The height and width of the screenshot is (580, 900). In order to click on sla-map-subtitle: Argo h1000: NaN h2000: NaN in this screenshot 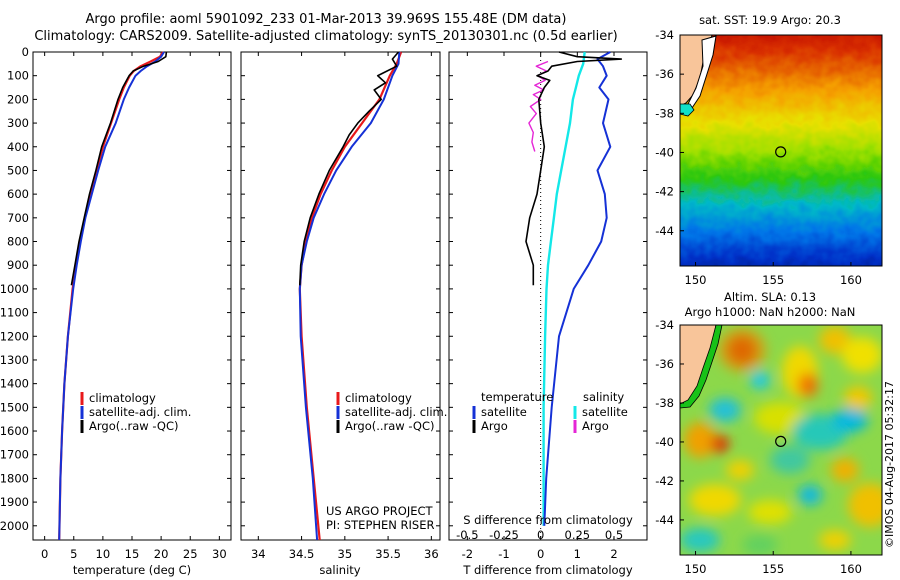, I will do `click(770, 312)`.